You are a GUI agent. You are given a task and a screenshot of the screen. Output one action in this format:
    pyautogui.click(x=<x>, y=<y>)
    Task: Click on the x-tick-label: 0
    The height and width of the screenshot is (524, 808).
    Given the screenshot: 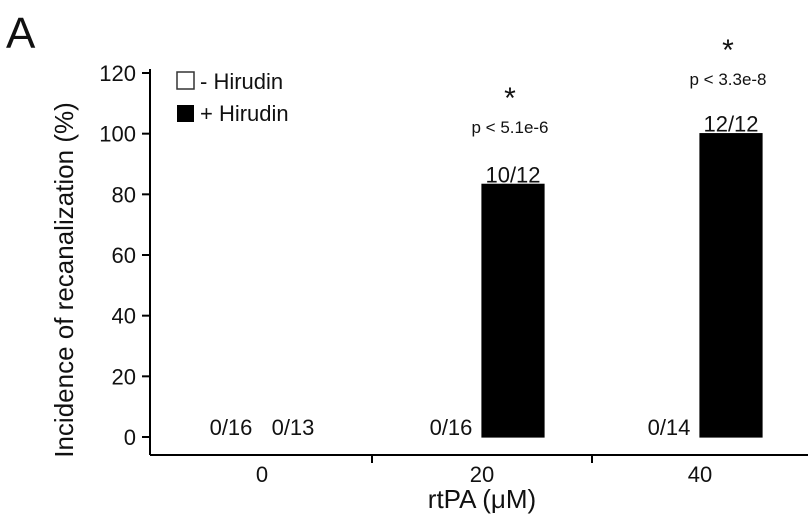 What is the action you would take?
    pyautogui.click(x=262, y=474)
    